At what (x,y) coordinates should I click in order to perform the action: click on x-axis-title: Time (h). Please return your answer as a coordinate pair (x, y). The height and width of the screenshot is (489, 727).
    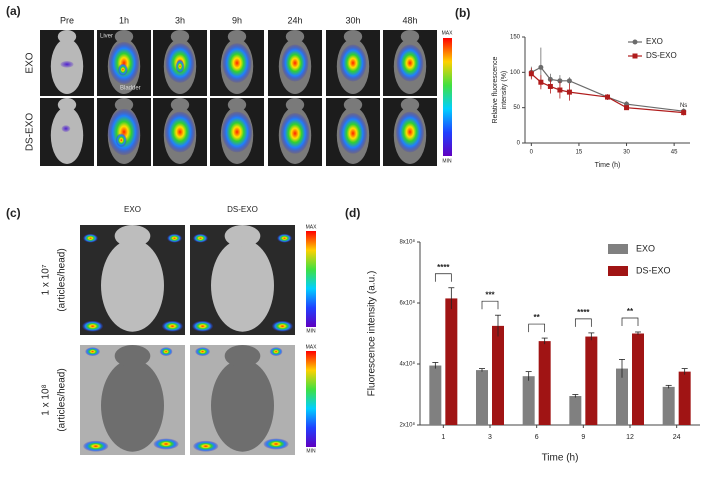
    Looking at the image, I should click on (608, 165).